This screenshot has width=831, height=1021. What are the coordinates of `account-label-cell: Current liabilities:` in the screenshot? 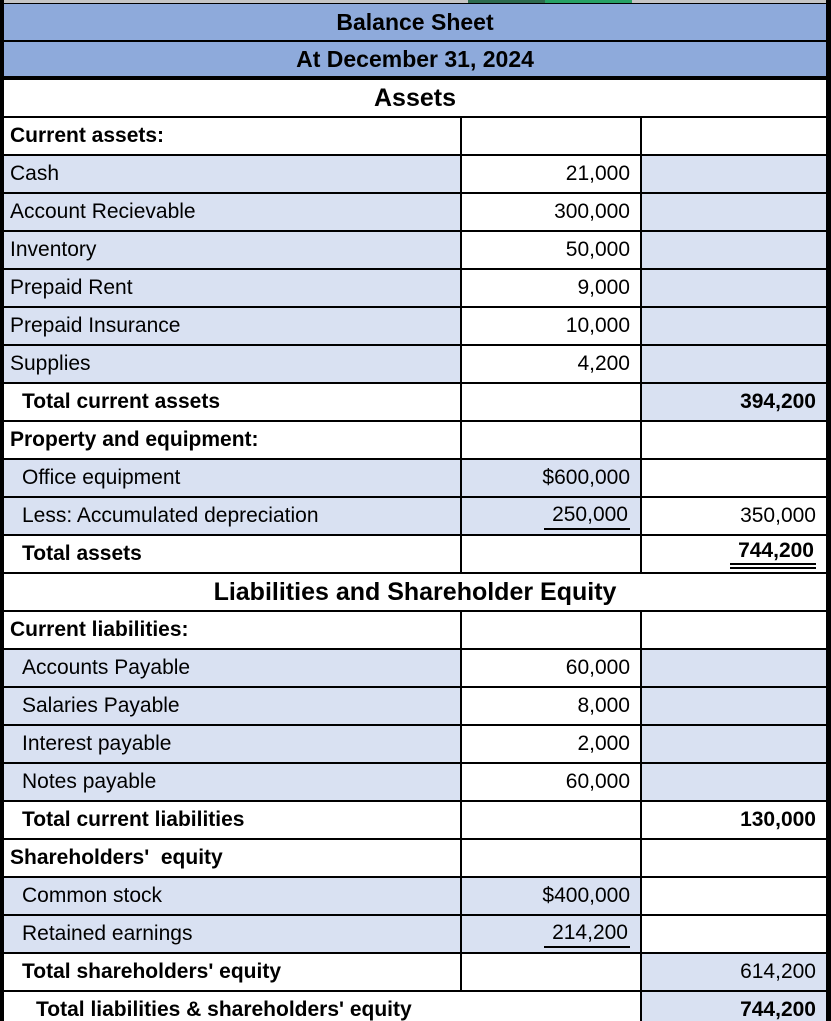 It's located at (233, 630).